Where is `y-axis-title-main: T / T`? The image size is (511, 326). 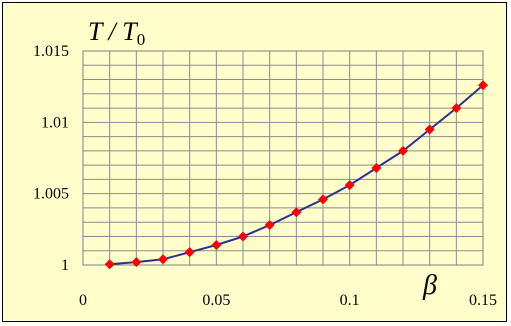
y-axis-title-main: T / T is located at coordinates (113, 31).